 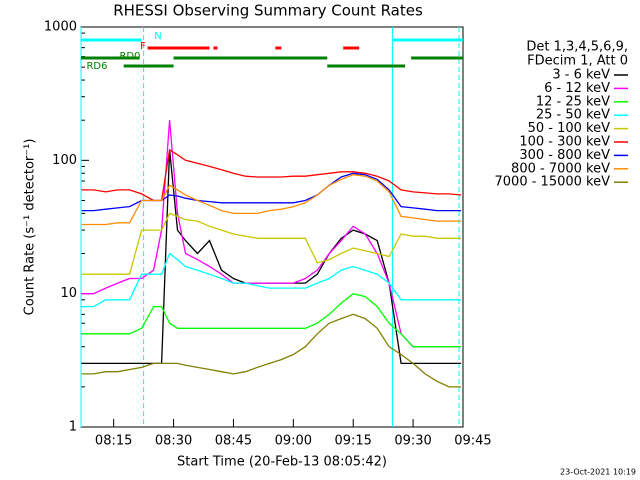 What do you see at coordinates (73, 427) in the screenshot?
I see `y-tick-label: 1` at bounding box center [73, 427].